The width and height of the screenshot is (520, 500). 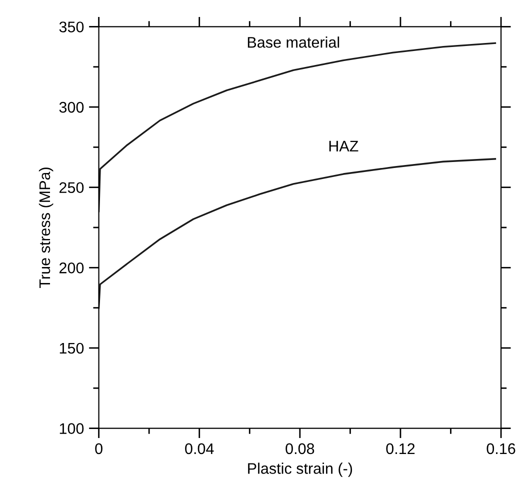 I want to click on series-label: Base material, so click(x=294, y=42).